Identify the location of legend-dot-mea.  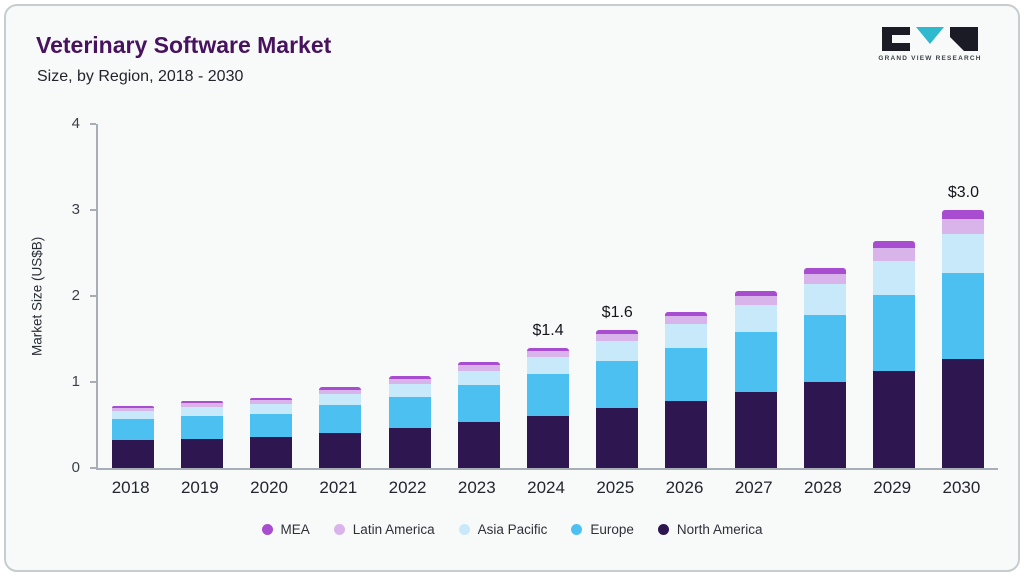
(267, 529).